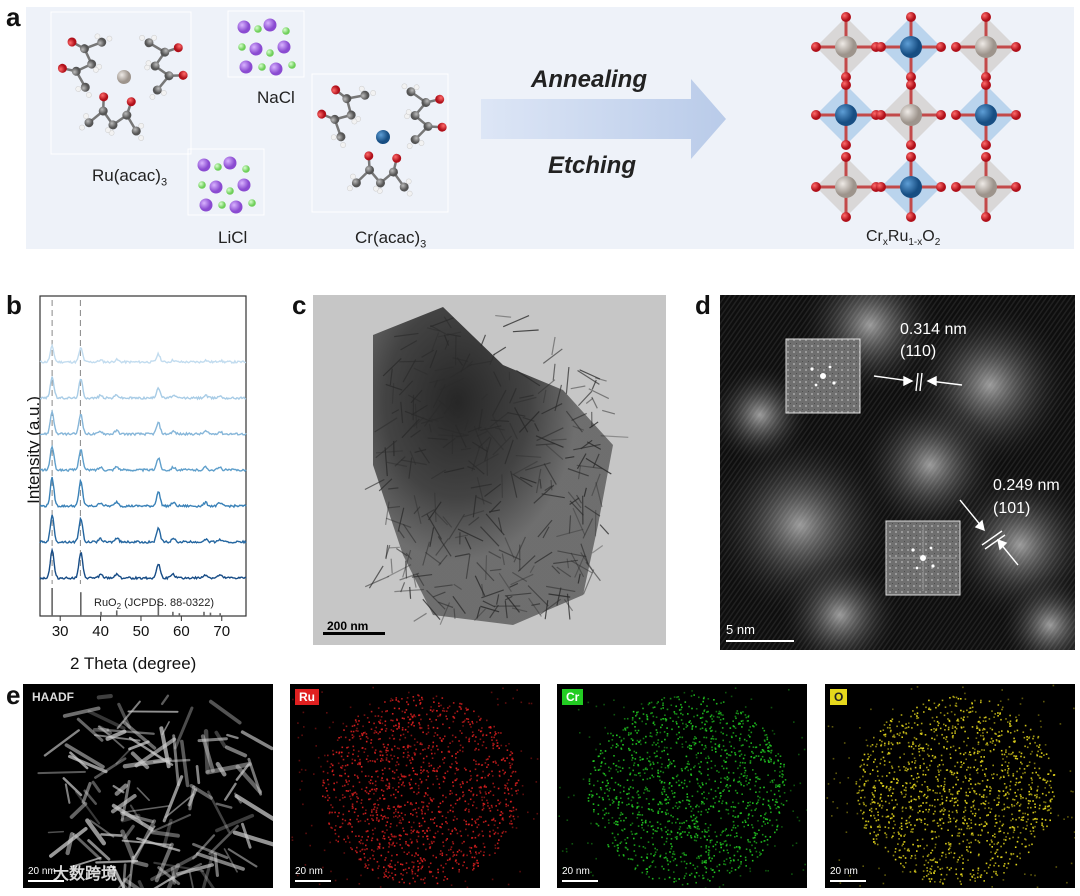 The image size is (1080, 896). Describe the element at coordinates (353, 176) in the screenshot. I see `hydrogen-atom` at that location.